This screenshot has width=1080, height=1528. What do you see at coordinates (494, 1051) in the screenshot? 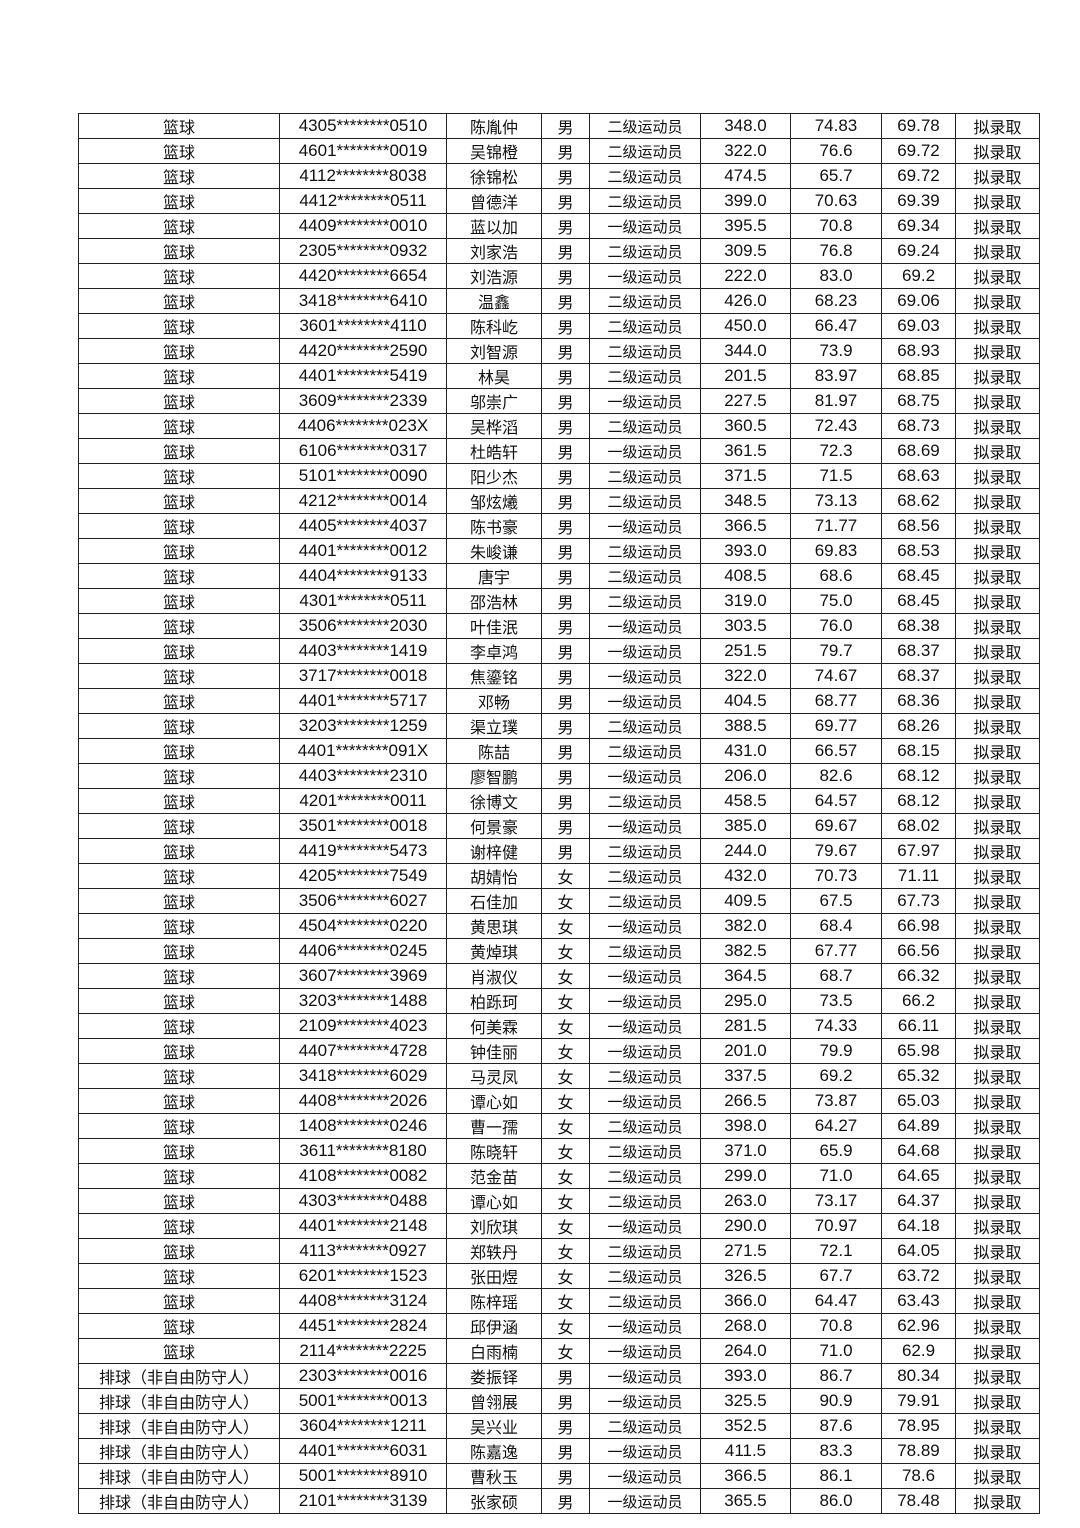
I see `name-cell: 钟佳丽` at bounding box center [494, 1051].